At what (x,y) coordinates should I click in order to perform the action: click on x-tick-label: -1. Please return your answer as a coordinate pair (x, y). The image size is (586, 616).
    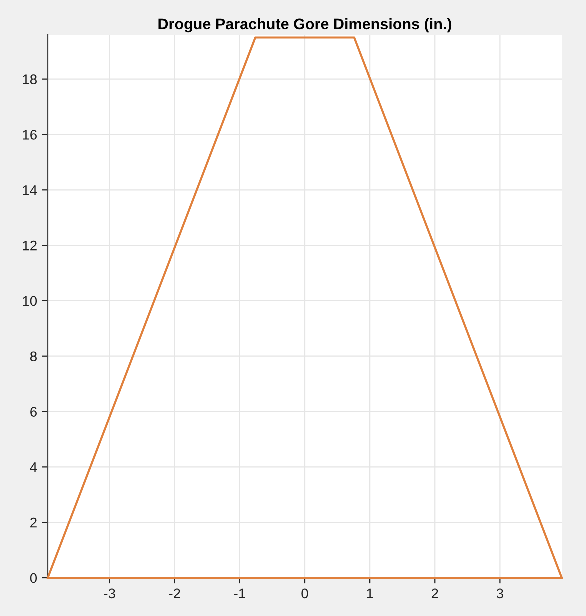
    Looking at the image, I should click on (240, 593).